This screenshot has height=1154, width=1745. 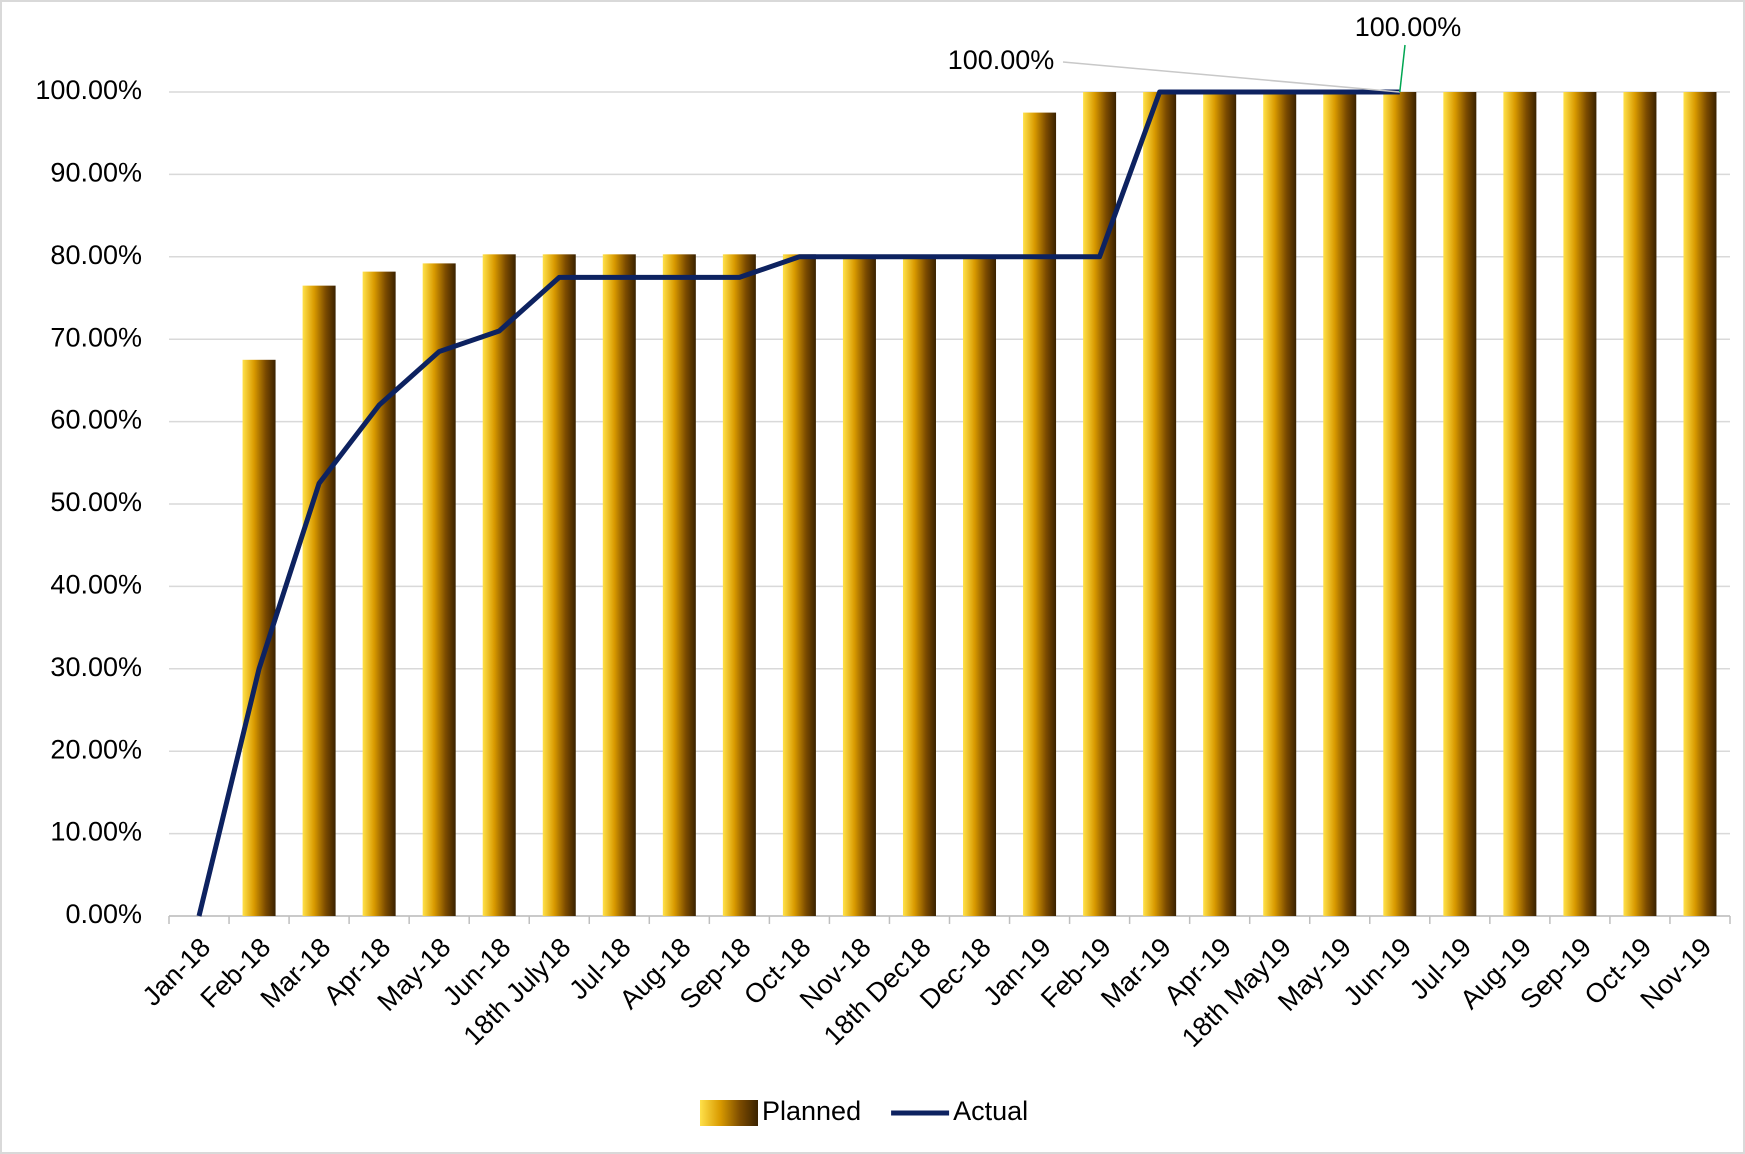 I want to click on y-tick-label: 20.00%, so click(x=96, y=749).